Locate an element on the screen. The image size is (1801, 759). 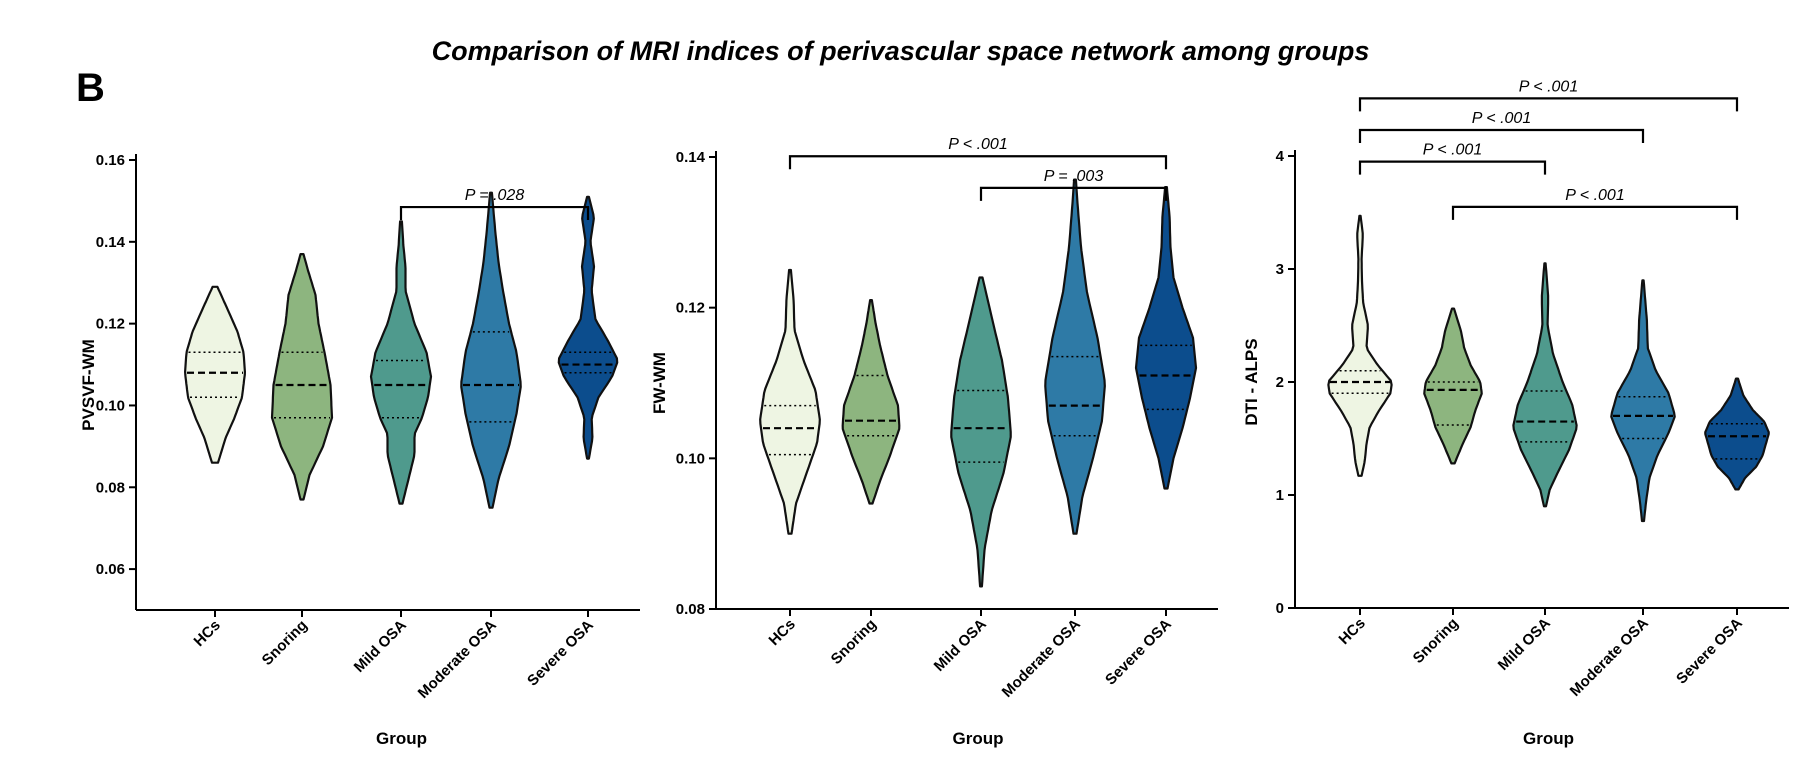
y-tick-label: 0 is located at coordinates (1280, 608).